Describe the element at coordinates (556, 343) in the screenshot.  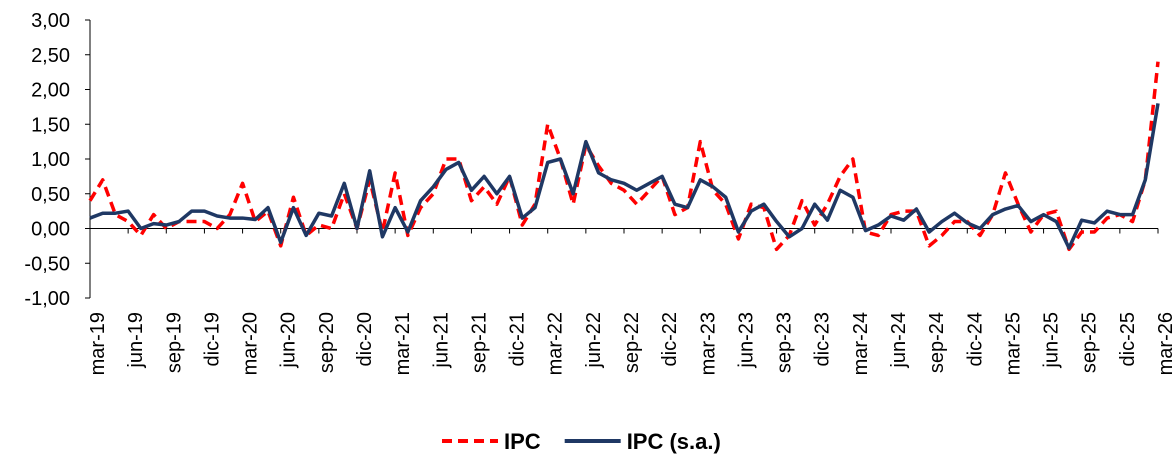
I see `x-tick-label: mar-22` at that location.